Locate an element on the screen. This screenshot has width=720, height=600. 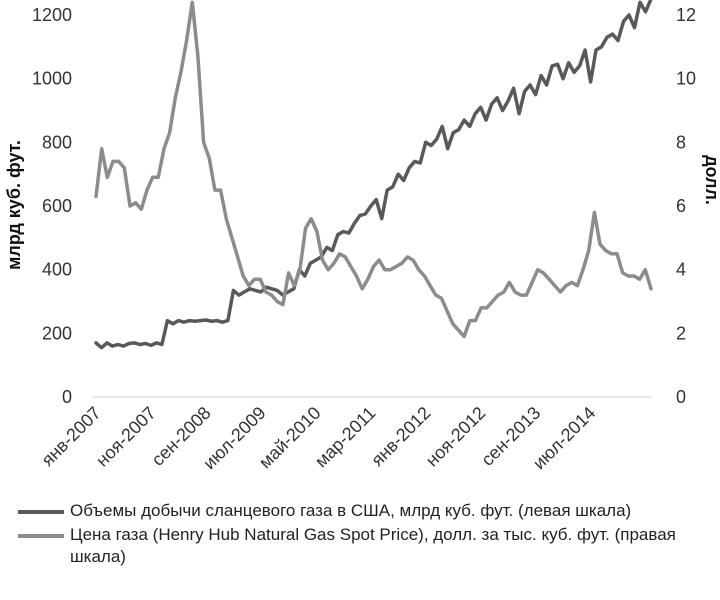
right-y-tick-label: 8 is located at coordinates (681, 142).